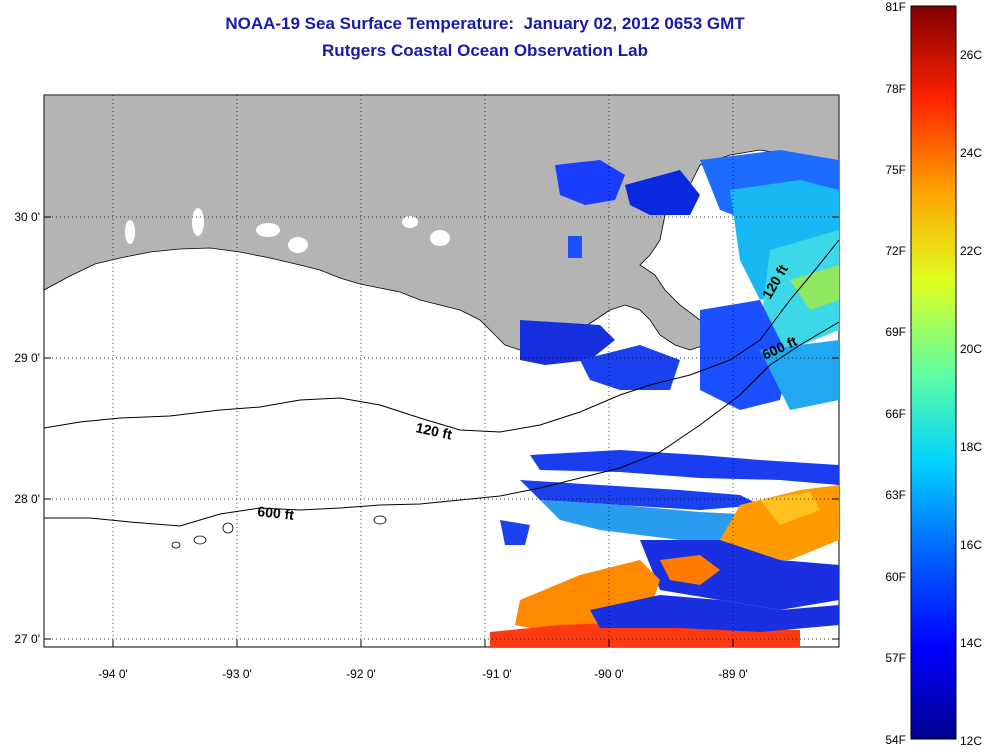  I want to click on lon-label: -89 0', so click(733, 674).